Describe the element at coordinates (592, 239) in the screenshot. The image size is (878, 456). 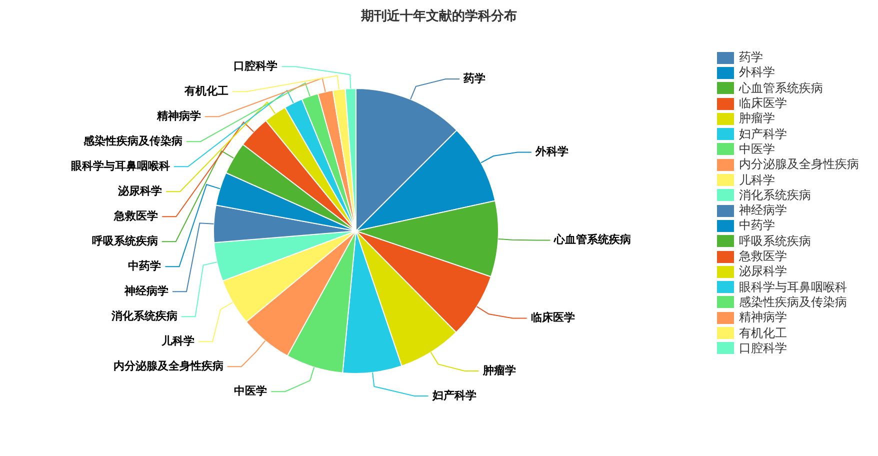
I see `slice-label: 心血管系统疾病` at that location.